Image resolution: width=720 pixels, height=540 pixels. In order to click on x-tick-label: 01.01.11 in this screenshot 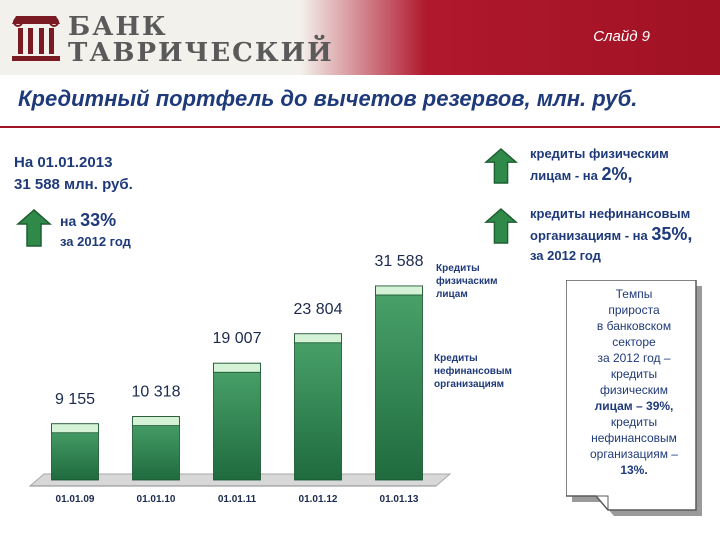, I will do `click(237, 499)`.